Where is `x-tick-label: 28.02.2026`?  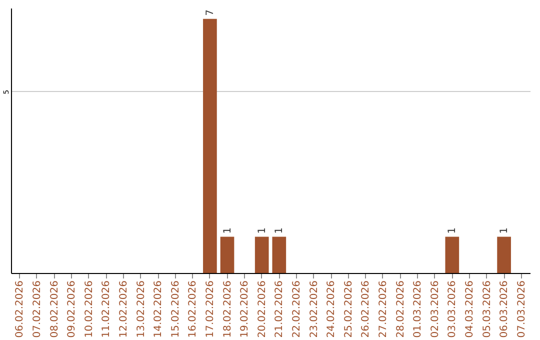 x-tick-label: 28.02.2026 is located at coordinates (400, 309).